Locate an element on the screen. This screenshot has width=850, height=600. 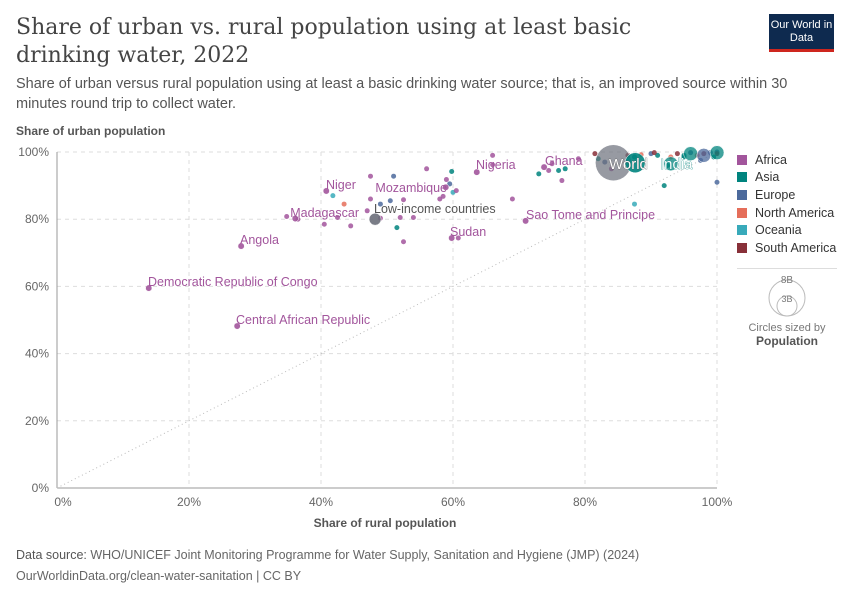
legend-item-north-america: North America is located at coordinates (786, 213).